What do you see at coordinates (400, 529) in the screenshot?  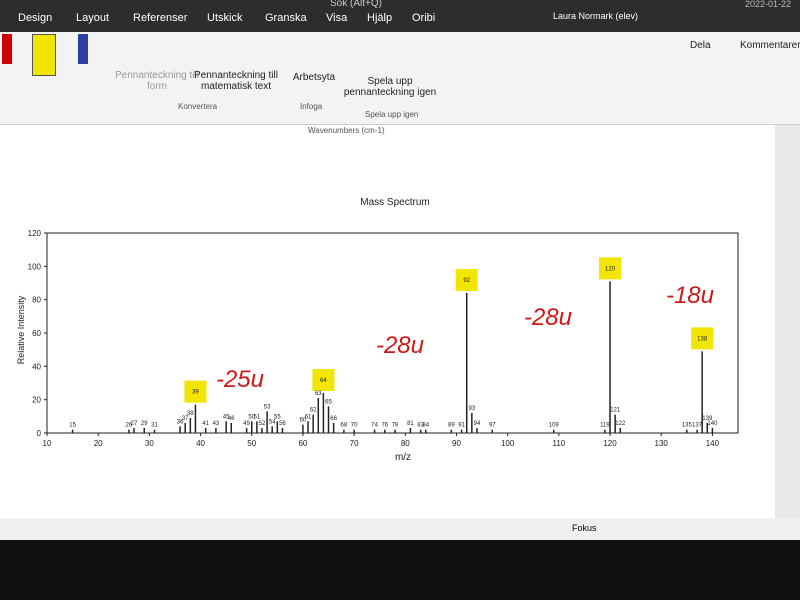 I see `status-bar: Fokus` at bounding box center [400, 529].